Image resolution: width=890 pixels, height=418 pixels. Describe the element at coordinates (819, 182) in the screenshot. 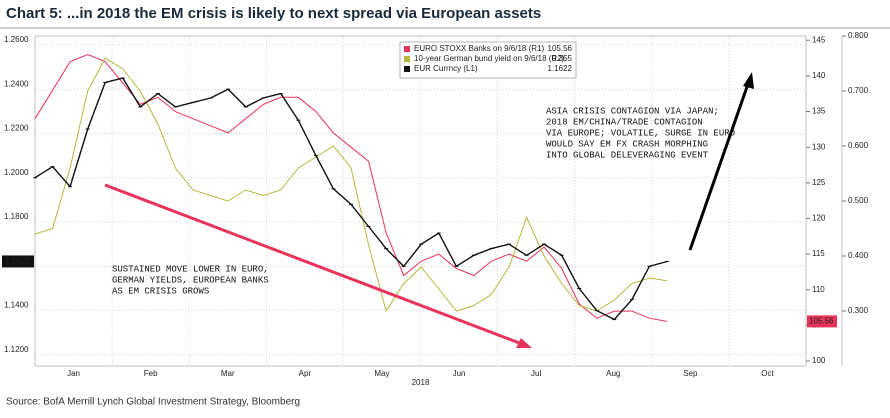

I see `y2-tick-label: 125` at that location.